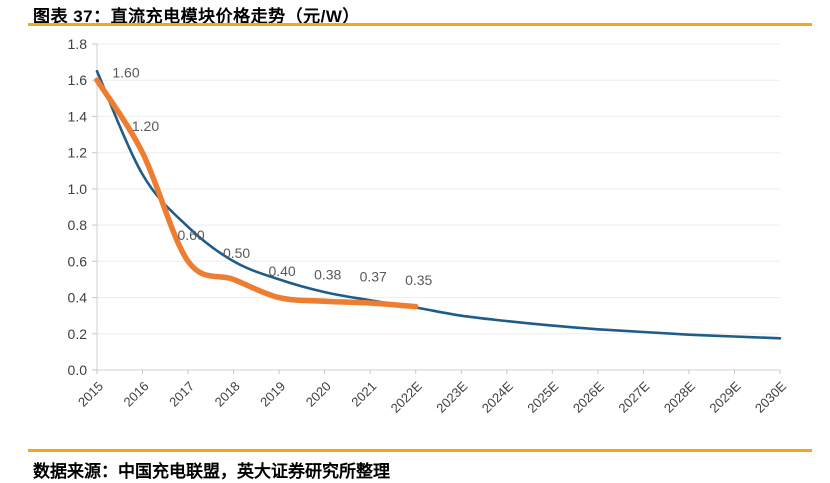 This screenshot has height=483, width=830. I want to click on x-axis-label: 2015, so click(90, 394).